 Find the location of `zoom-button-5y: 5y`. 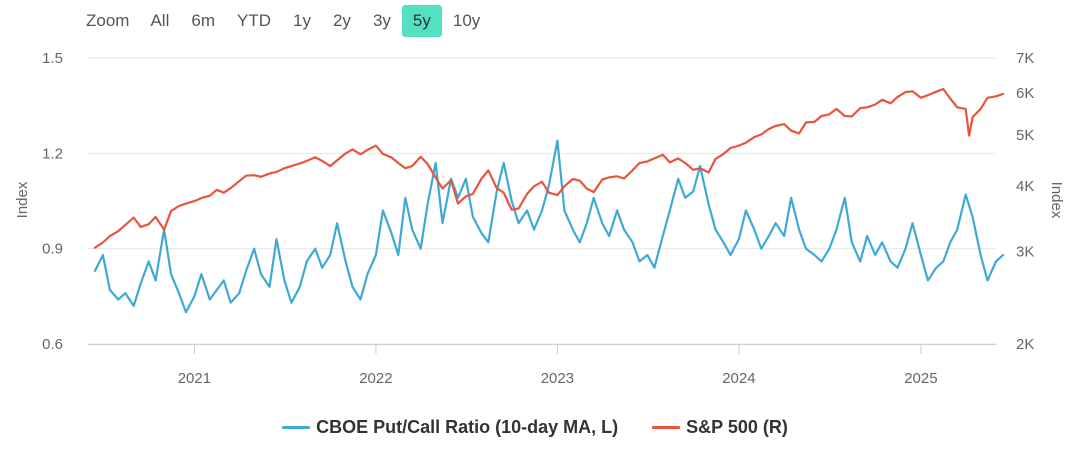

zoom-button-5y: 5y is located at coordinates (421, 21).